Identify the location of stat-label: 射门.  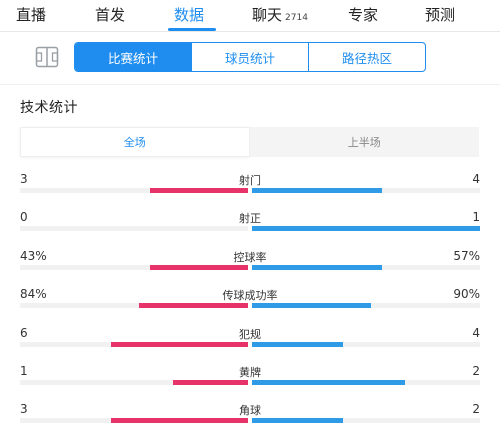
(250, 180).